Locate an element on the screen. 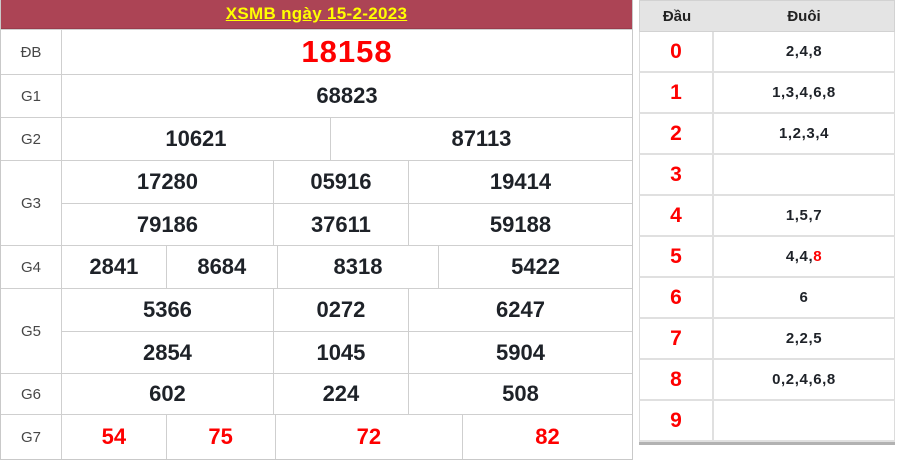 The width and height of the screenshot is (900, 460). prize-cell: 0272 is located at coordinates (340, 310).